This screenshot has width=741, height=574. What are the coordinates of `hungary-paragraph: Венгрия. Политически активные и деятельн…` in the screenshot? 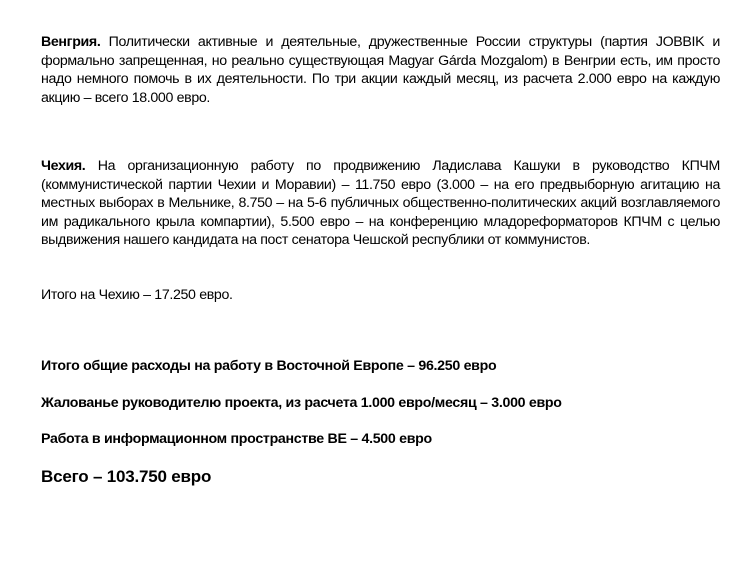 It's located at (380, 70).